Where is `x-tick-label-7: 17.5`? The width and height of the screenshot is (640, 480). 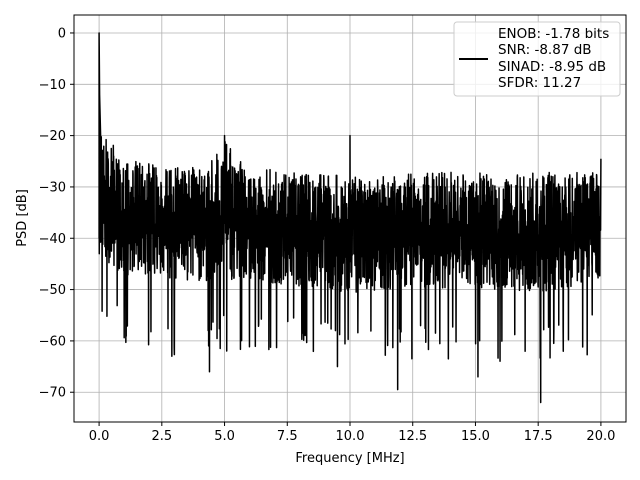 x-tick-label-7: 17.5 is located at coordinates (538, 436).